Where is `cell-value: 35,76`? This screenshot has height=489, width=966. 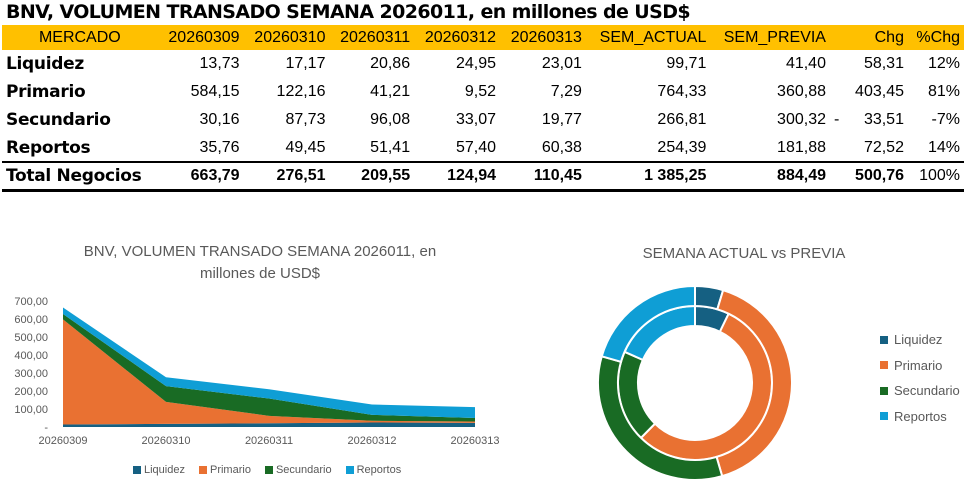
cell-value: 35,76 is located at coordinates (219, 147).